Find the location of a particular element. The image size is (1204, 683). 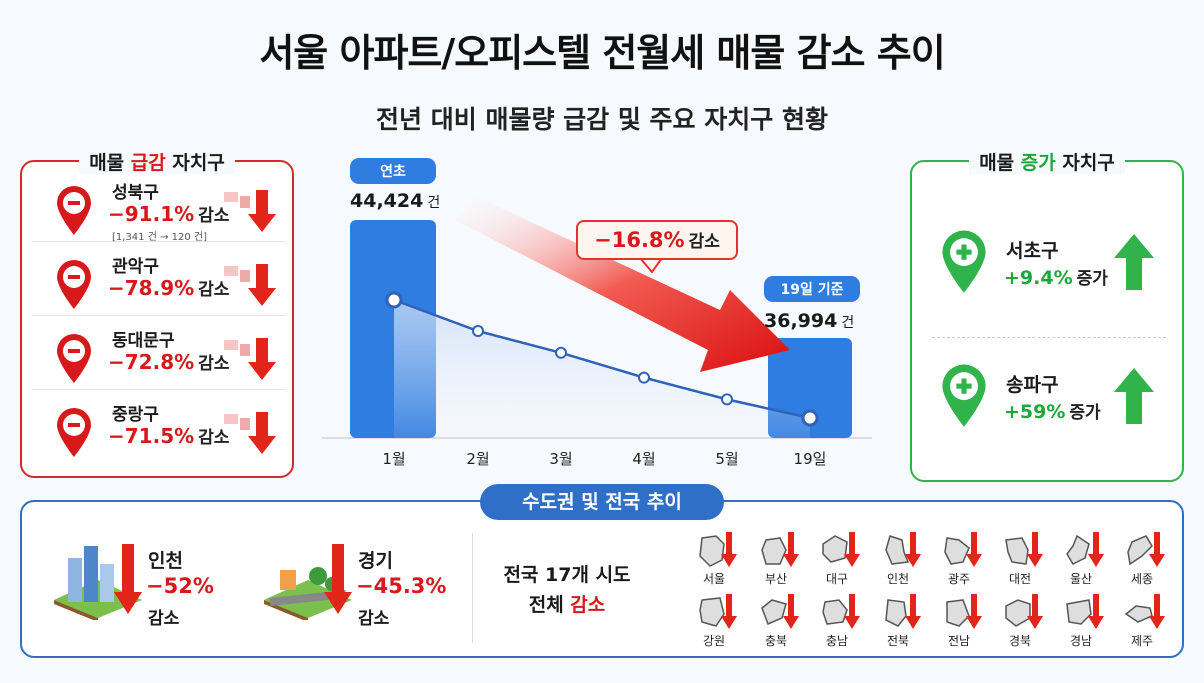

national-trend-heading: 수도권 및 전국 추이 is located at coordinates (602, 502).